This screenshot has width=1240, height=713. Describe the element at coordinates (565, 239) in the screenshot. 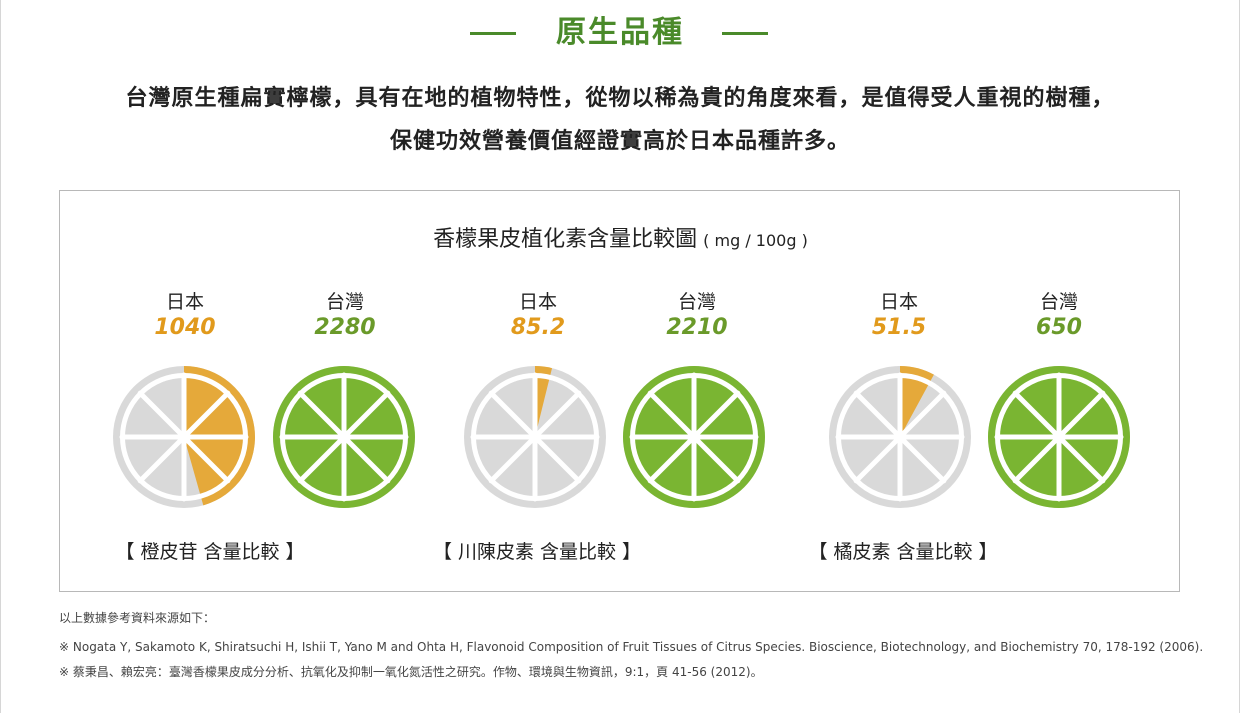

I see `chart-title-text: 香檬果皮植化素含量比較圖` at that location.